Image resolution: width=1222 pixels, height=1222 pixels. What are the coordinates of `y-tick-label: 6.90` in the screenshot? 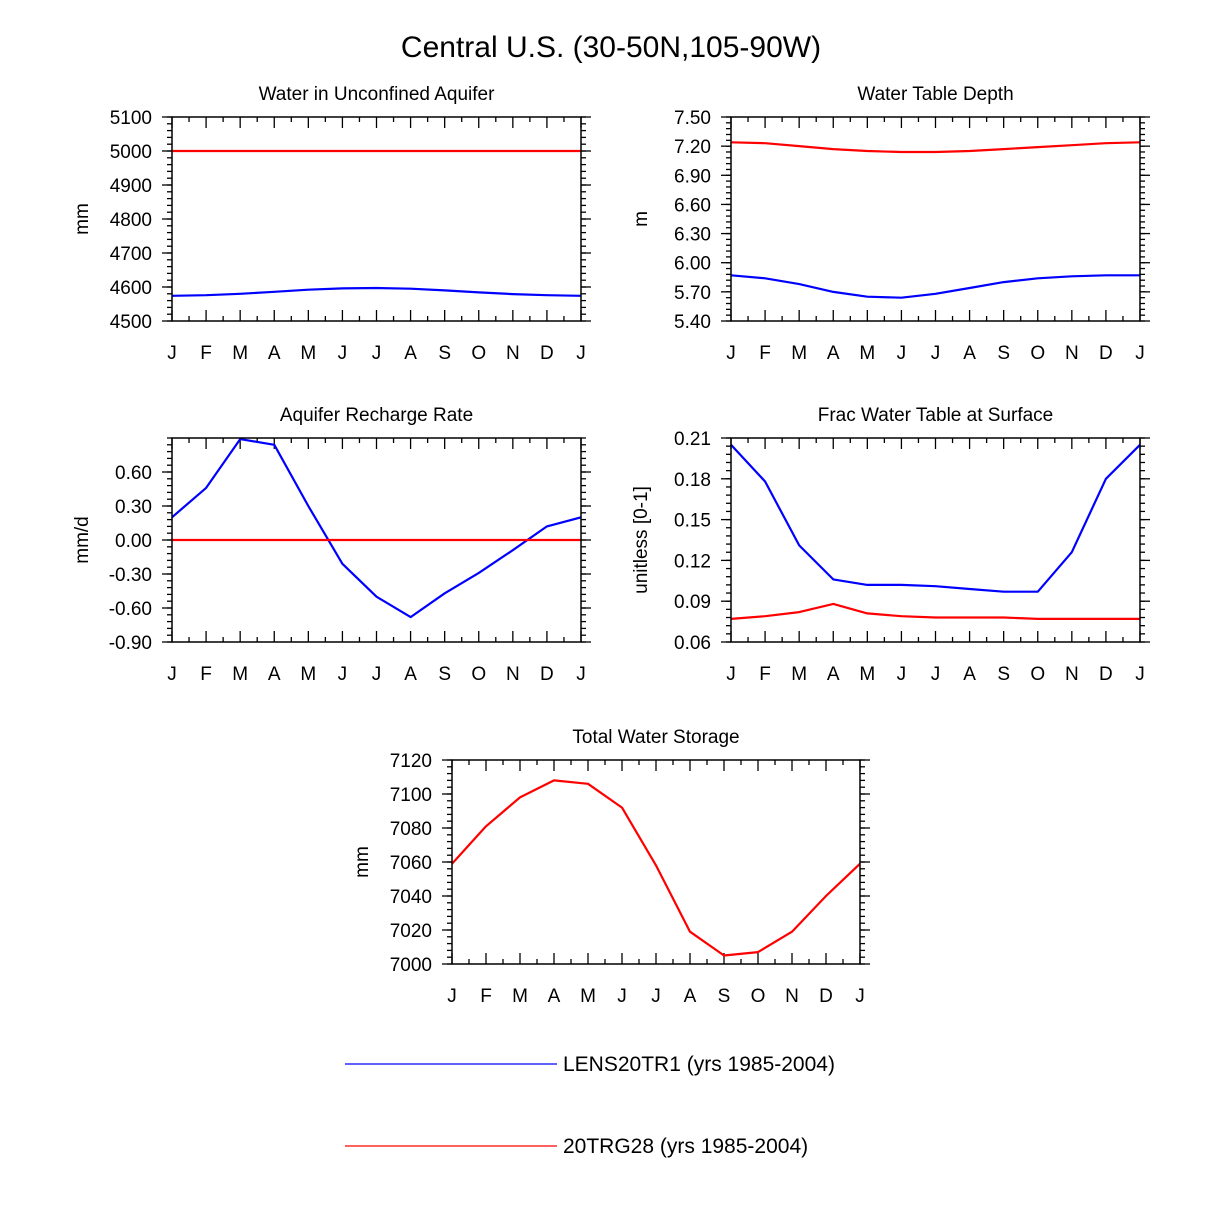 It's located at (692, 176).